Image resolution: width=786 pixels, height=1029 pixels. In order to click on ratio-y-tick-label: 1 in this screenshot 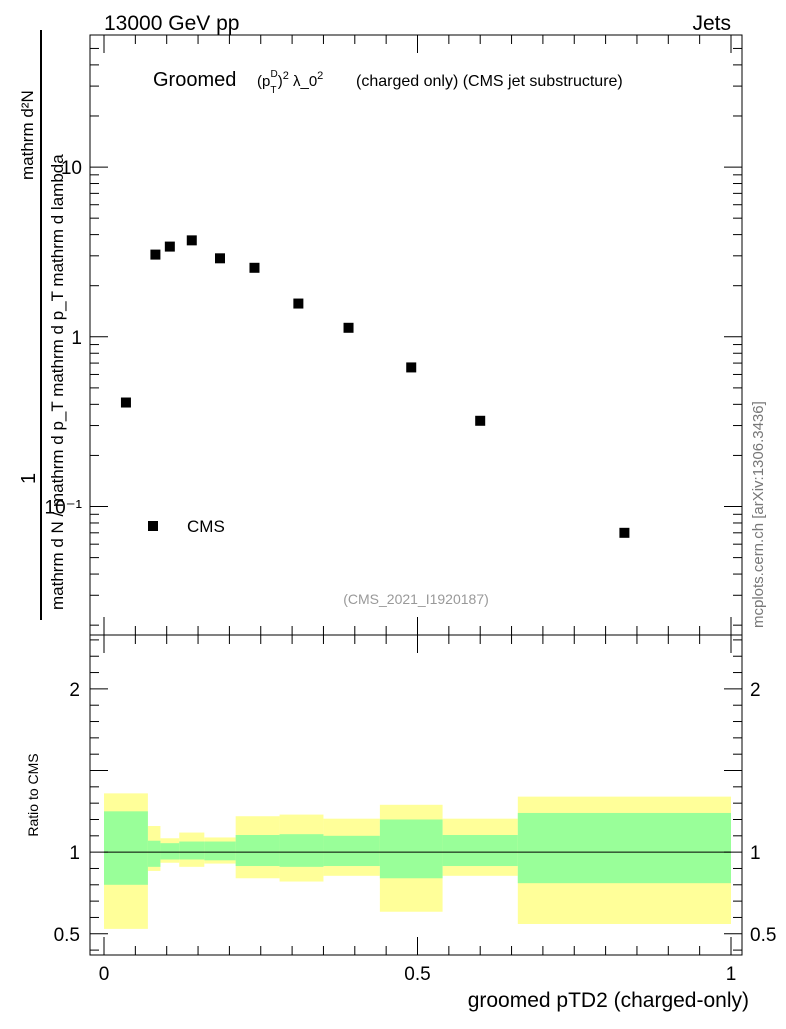, I will do `click(74, 853)`.